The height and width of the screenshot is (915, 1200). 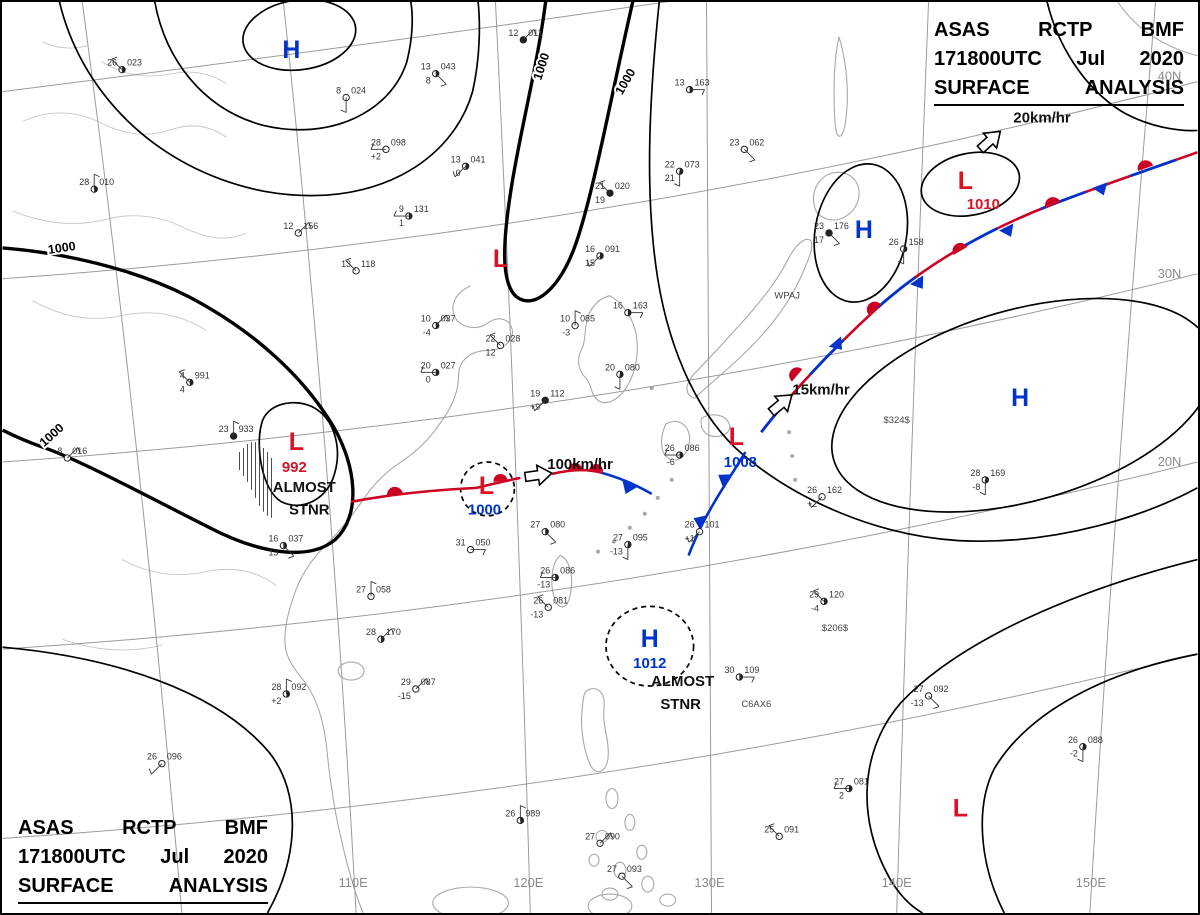 What do you see at coordinates (428, 682) in the screenshot?
I see `station-pressure: 087` at bounding box center [428, 682].